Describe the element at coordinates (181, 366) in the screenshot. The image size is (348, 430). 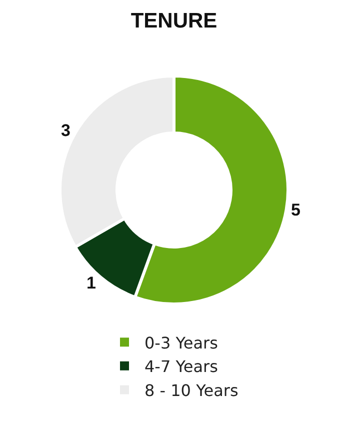
I see `legend-label: 4-7 Years` at that location.